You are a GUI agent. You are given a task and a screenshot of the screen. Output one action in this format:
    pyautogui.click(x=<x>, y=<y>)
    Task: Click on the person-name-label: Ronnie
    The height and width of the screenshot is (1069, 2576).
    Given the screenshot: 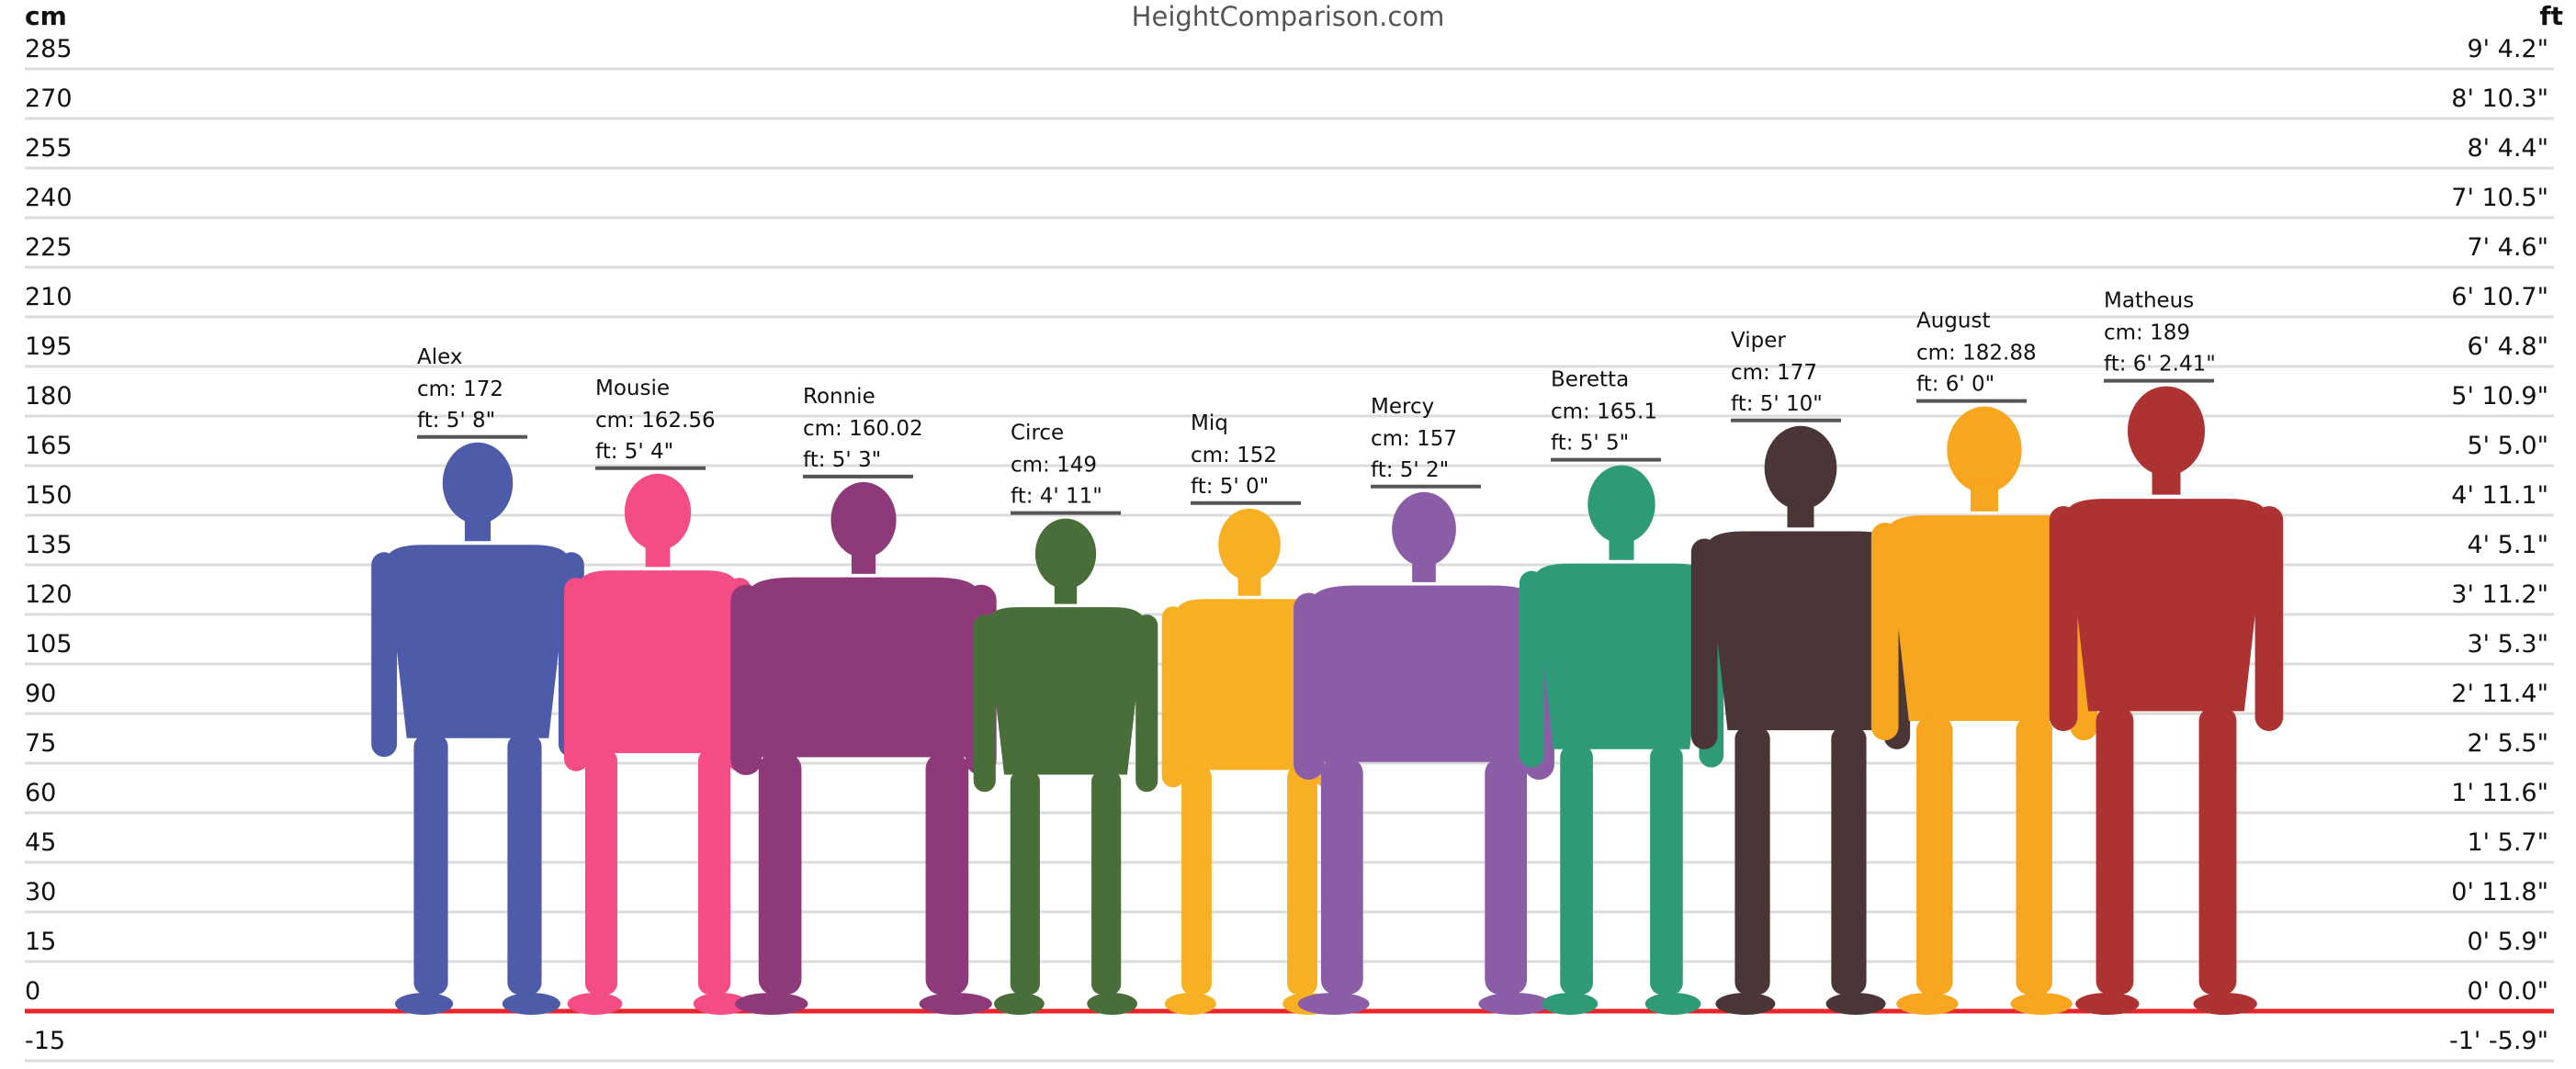 What is the action you would take?
    pyautogui.click(x=839, y=397)
    